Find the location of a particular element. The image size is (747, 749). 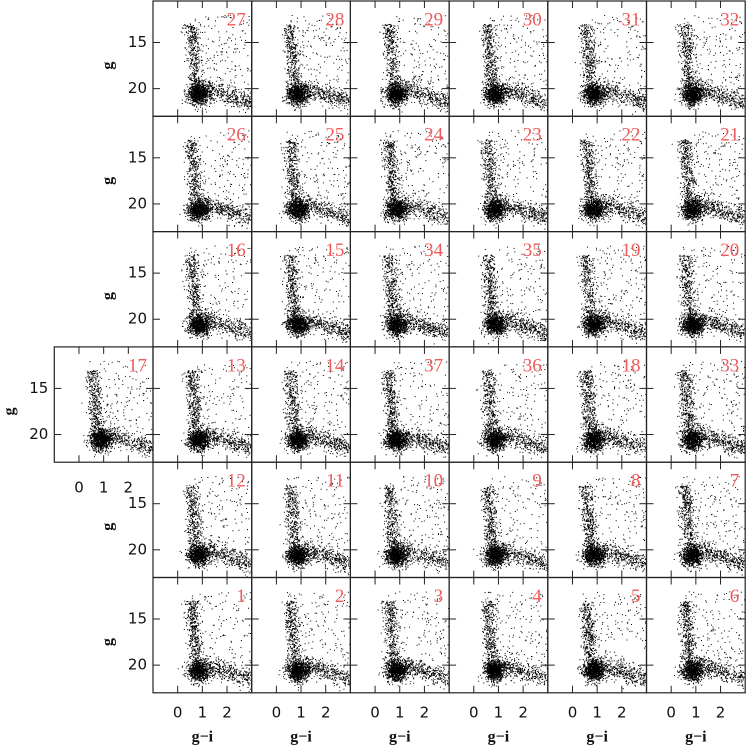

panel-number: 26 is located at coordinates (236, 135).